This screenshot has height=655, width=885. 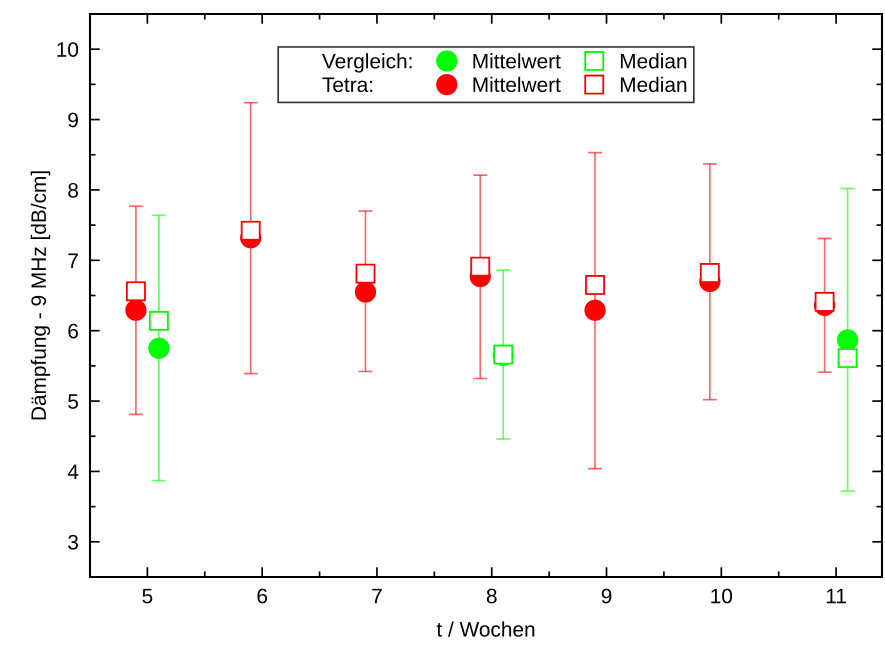 I want to click on x-tick-label: 7, so click(x=377, y=596).